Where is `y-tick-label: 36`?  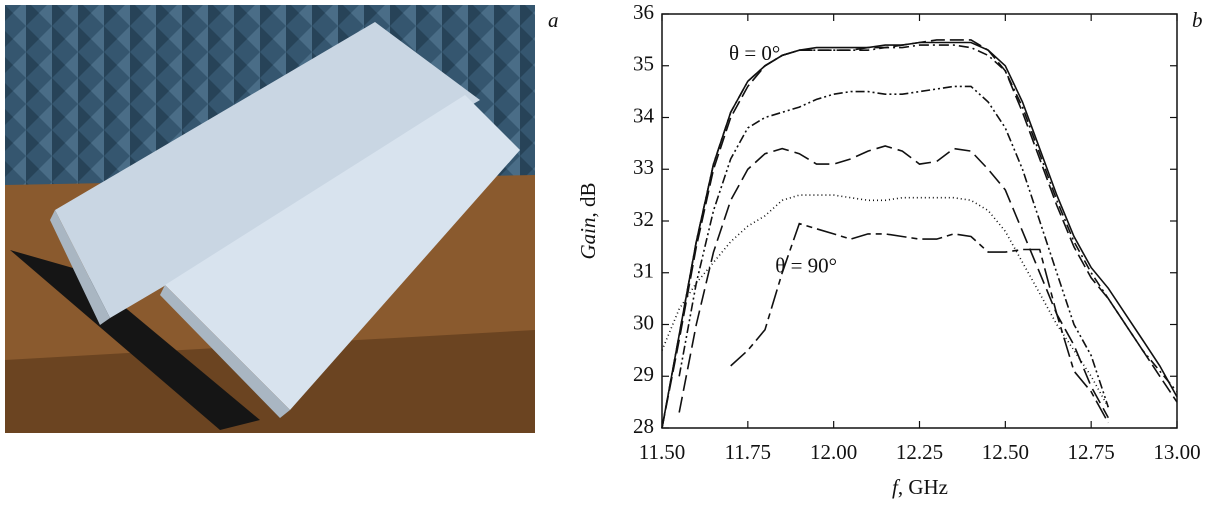
y-tick-label: 36 is located at coordinates (643, 12).